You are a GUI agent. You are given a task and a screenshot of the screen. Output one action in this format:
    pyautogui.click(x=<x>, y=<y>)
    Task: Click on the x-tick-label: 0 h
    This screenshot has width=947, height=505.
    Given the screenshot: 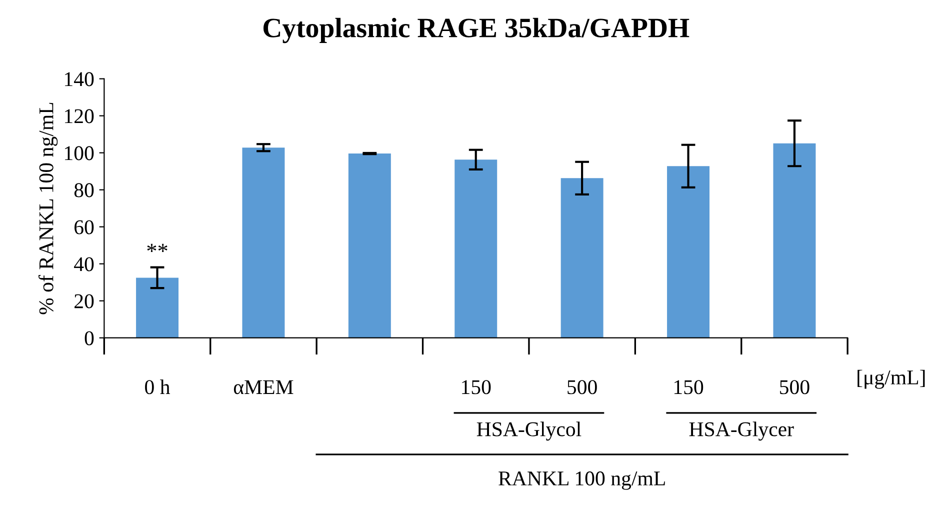 What is the action you would take?
    pyautogui.click(x=157, y=387)
    